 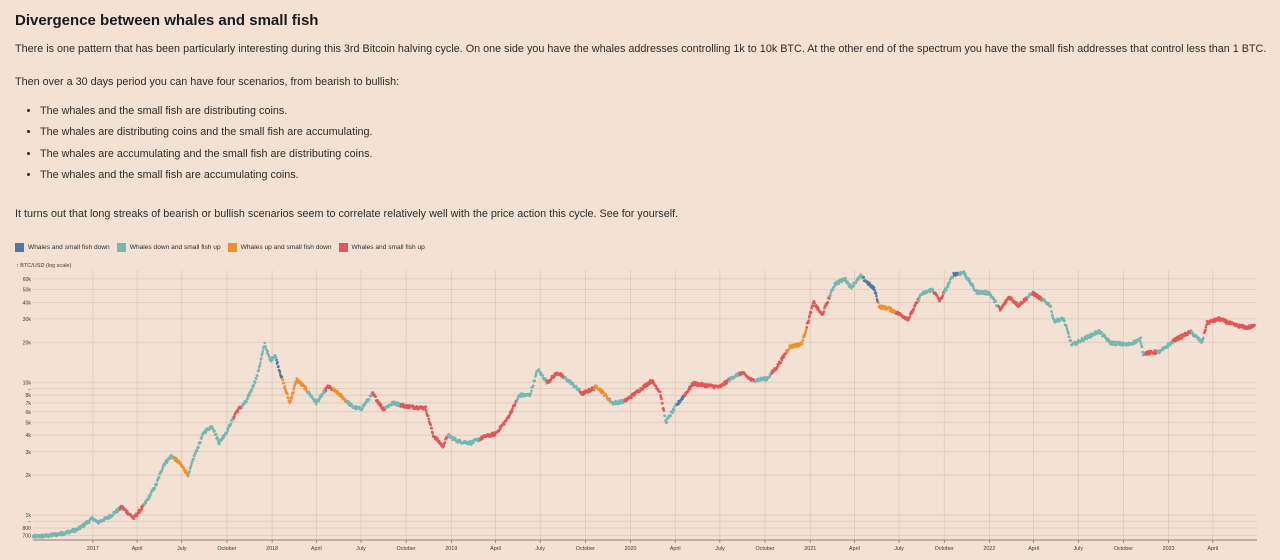 What do you see at coordinates (944, 549) in the screenshot?
I see `x-tick-label: October` at bounding box center [944, 549].